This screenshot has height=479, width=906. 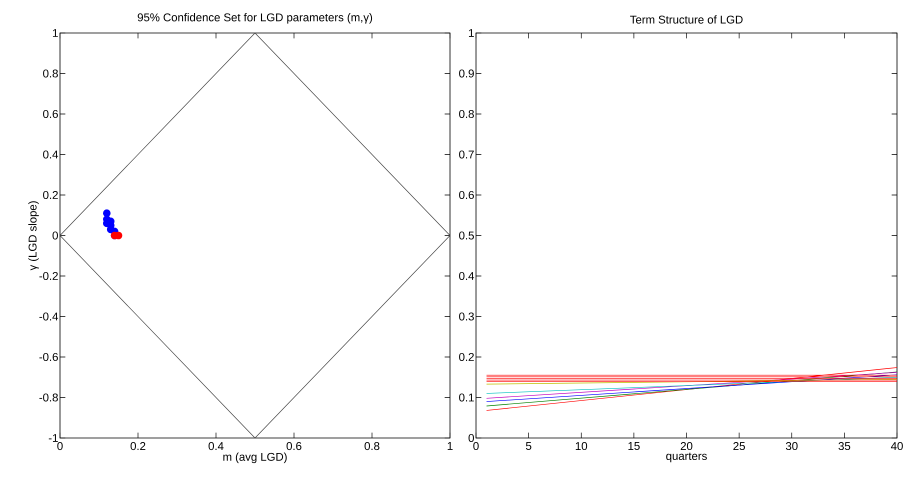 What do you see at coordinates (686, 19) in the screenshot?
I see `chart-title: Term Structure of LGD` at bounding box center [686, 19].